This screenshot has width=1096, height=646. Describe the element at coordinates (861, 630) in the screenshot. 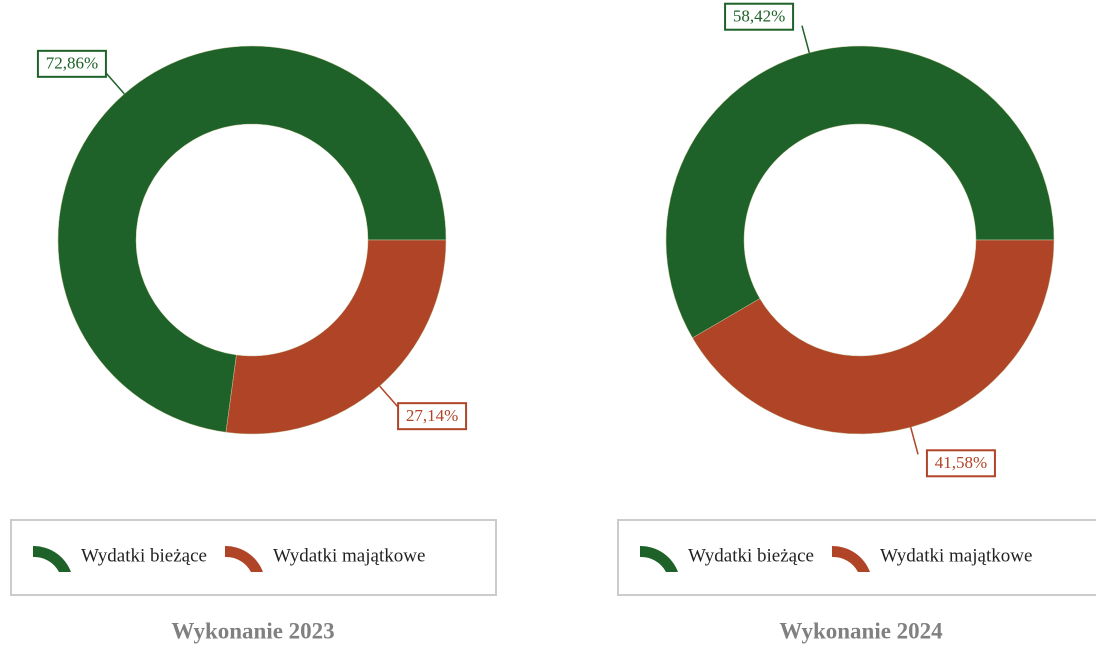

I see `chart-title: Wykonanie 2024` at that location.